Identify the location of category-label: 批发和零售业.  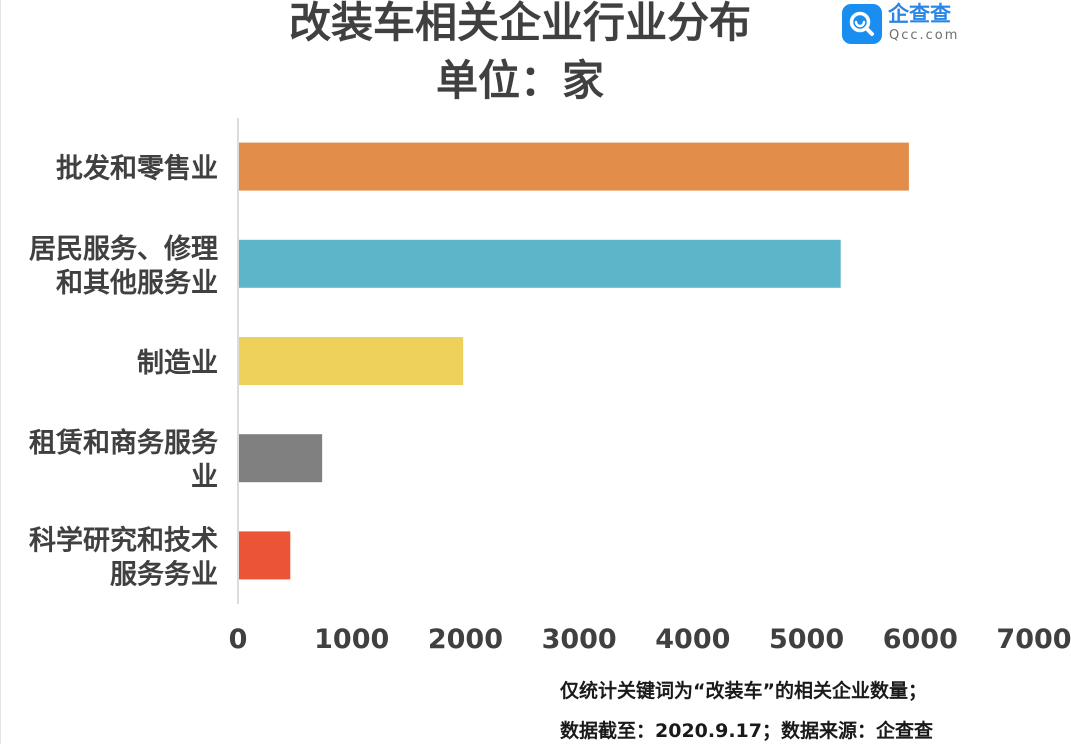
(137, 169).